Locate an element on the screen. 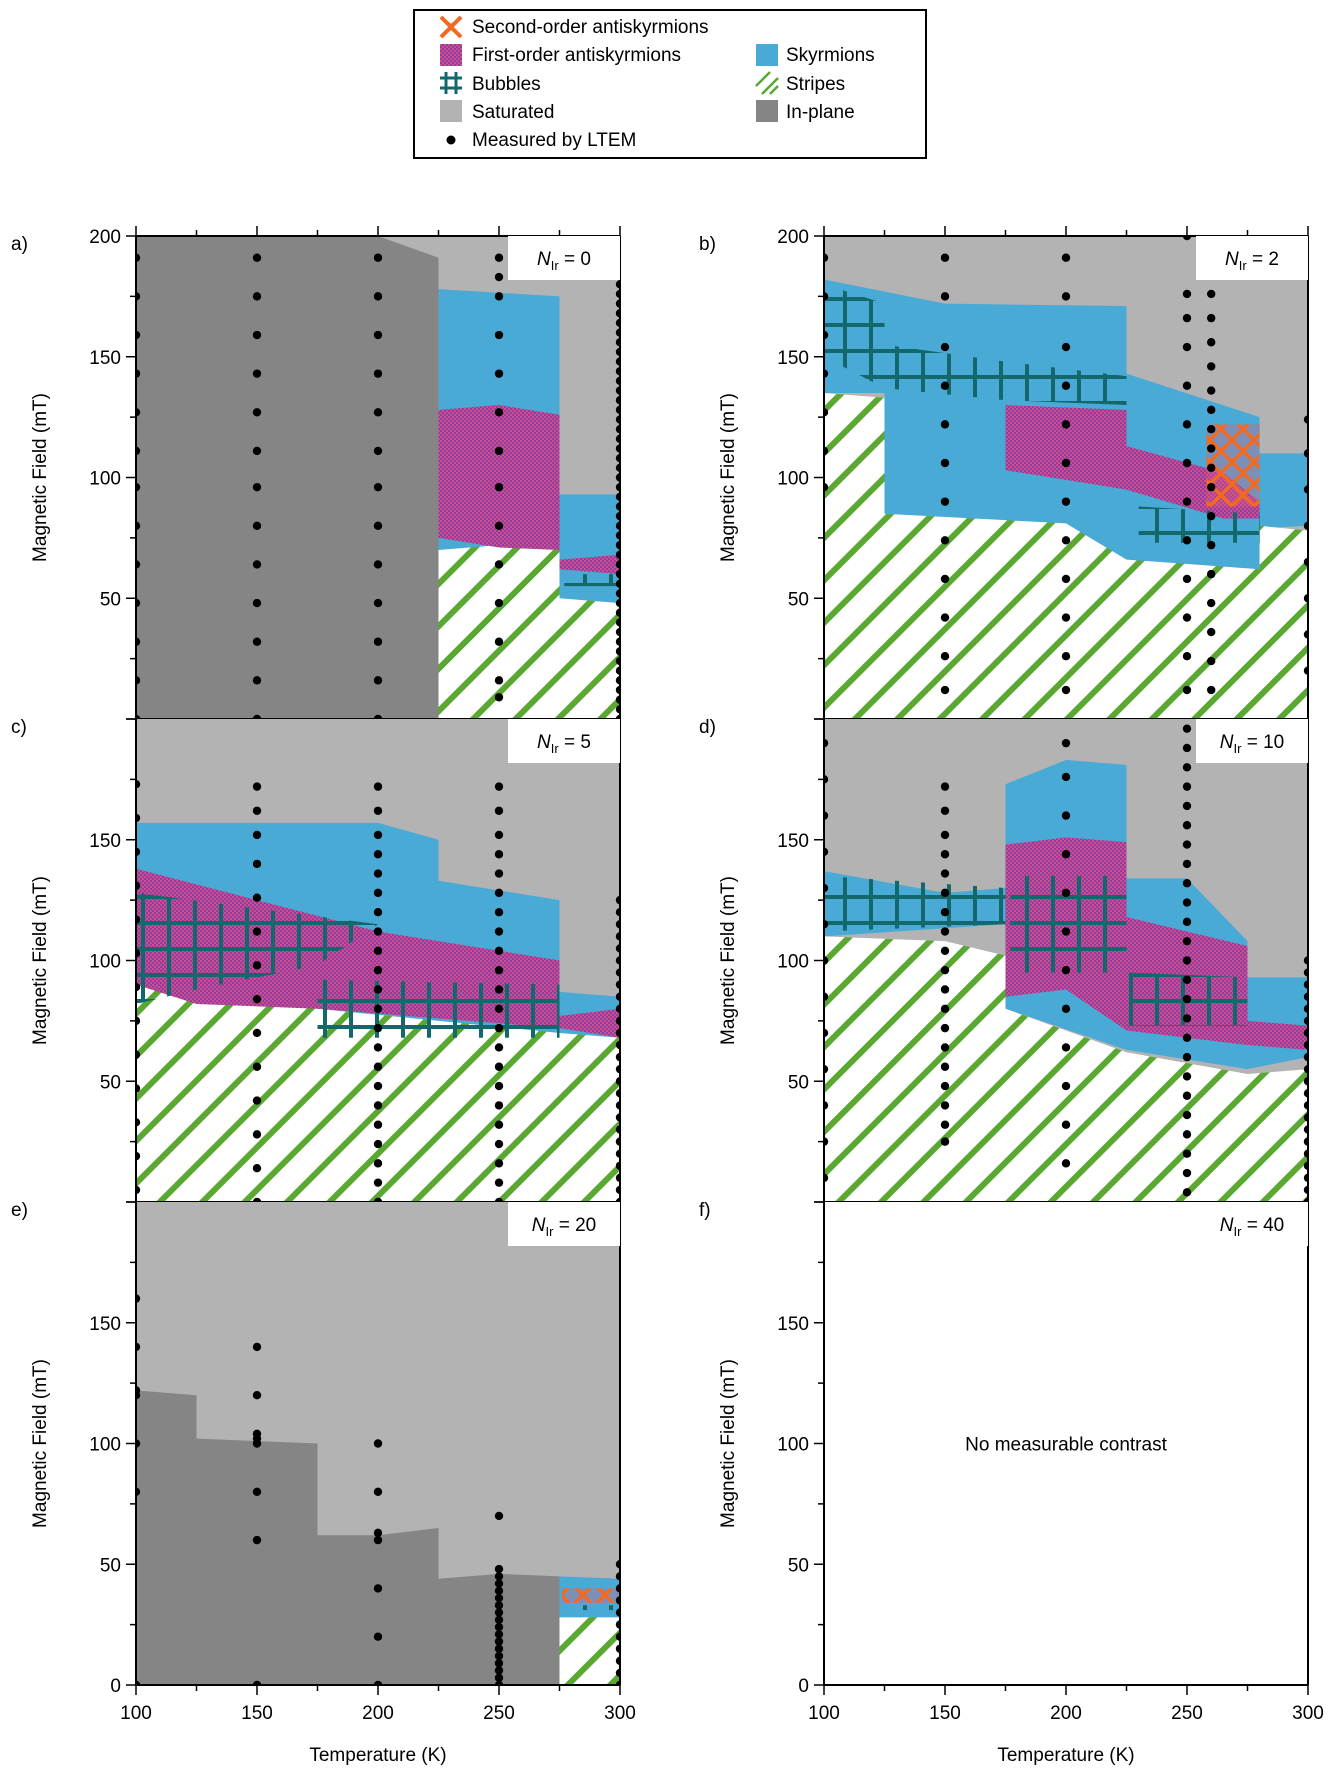 The image size is (1331, 1777). legend-swatch-inplane is located at coordinates (767, 111).